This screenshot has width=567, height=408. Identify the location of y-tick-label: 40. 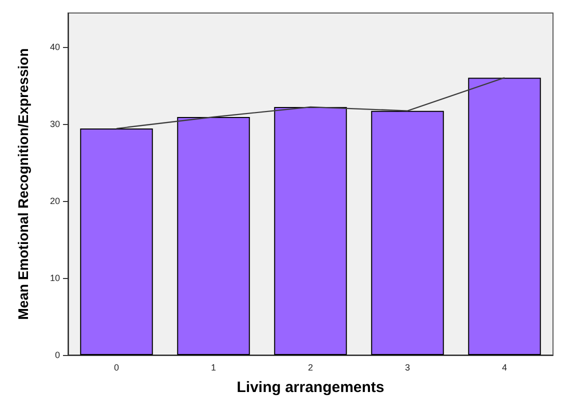
(55, 47).